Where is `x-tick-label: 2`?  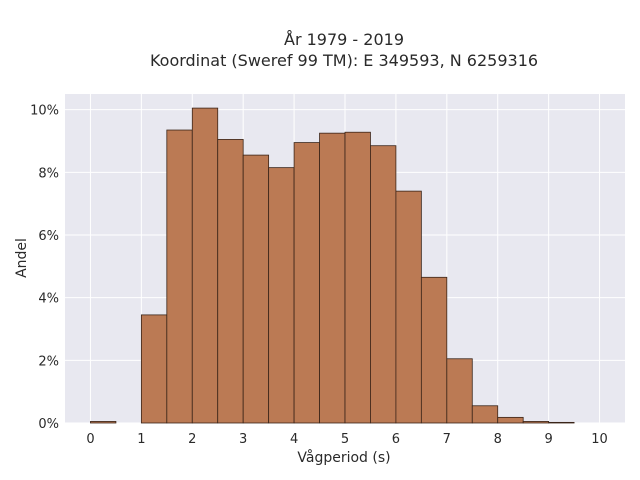
x-tick-label: 2 is located at coordinates (192, 439).